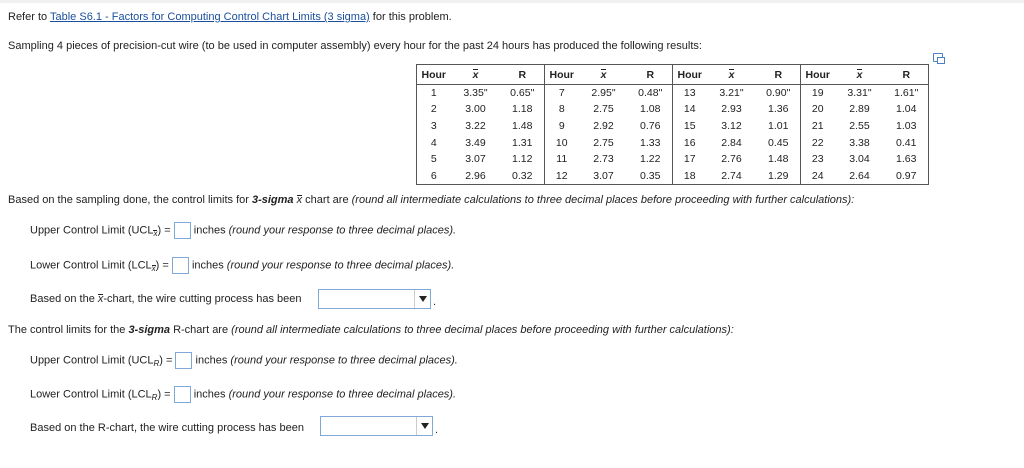 The height and width of the screenshot is (468, 1024). Describe the element at coordinates (650, 109) in the screenshot. I see `table-cell: 1.08` at that location.